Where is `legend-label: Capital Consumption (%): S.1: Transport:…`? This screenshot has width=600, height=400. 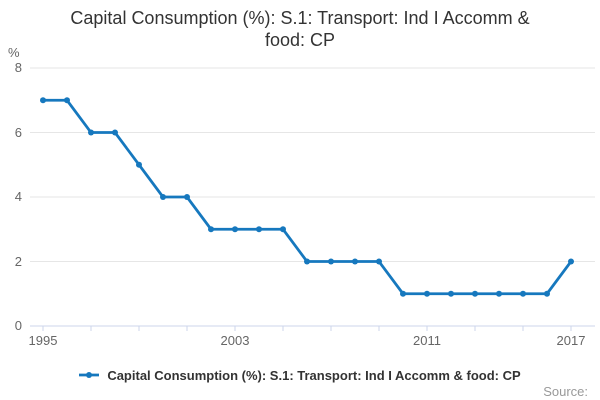
legend-label: Capital Consumption (%): S.1: Transport:… is located at coordinates (314, 375).